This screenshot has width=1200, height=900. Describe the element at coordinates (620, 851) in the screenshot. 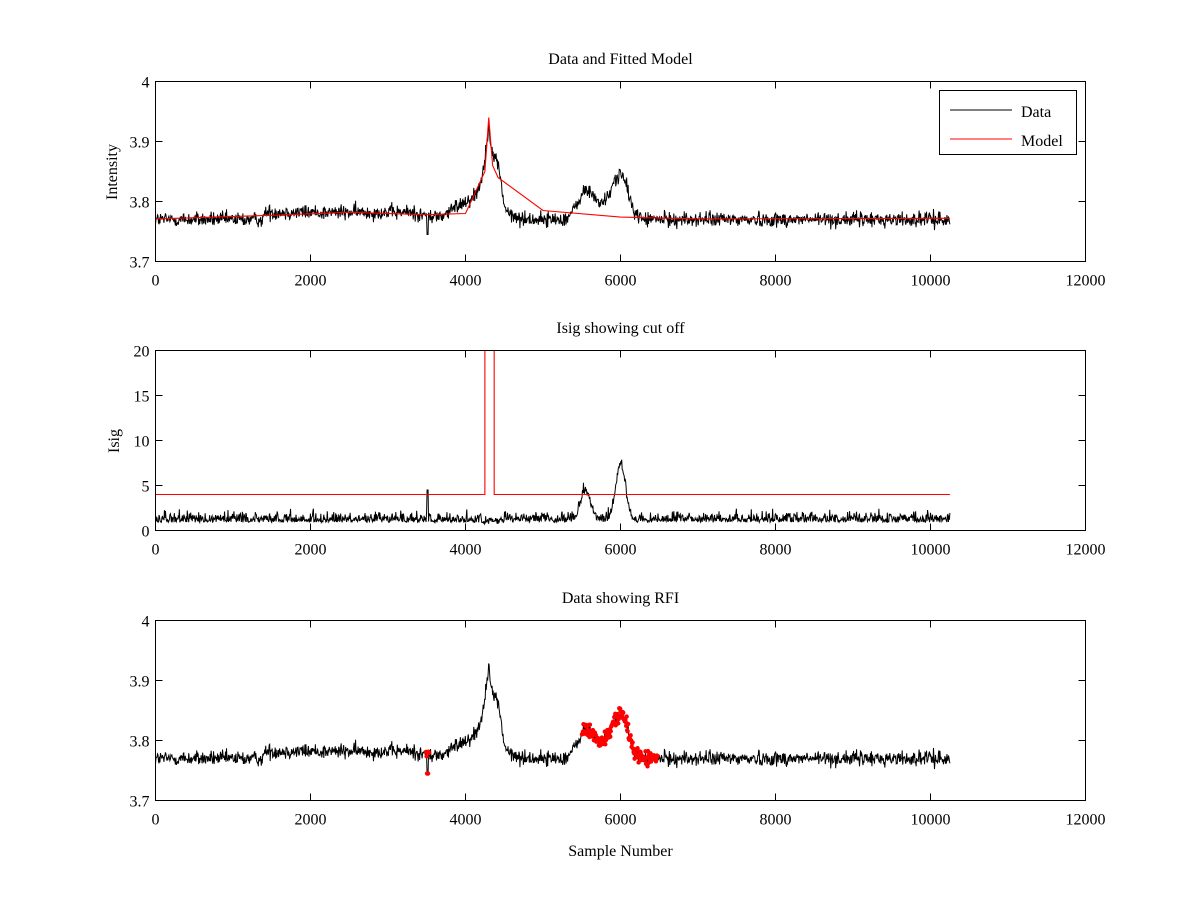

I see `panel3-xlabel: Sample Number` at that location.